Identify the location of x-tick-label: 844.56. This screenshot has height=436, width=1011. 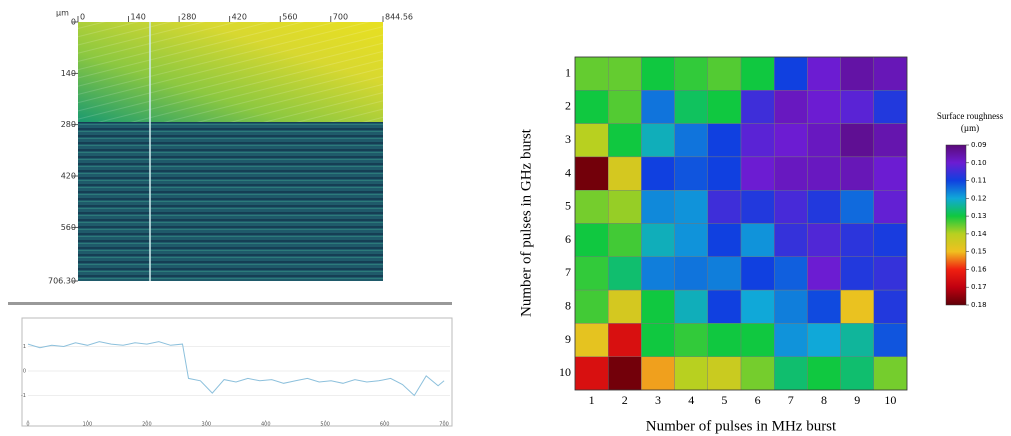
(399, 17).